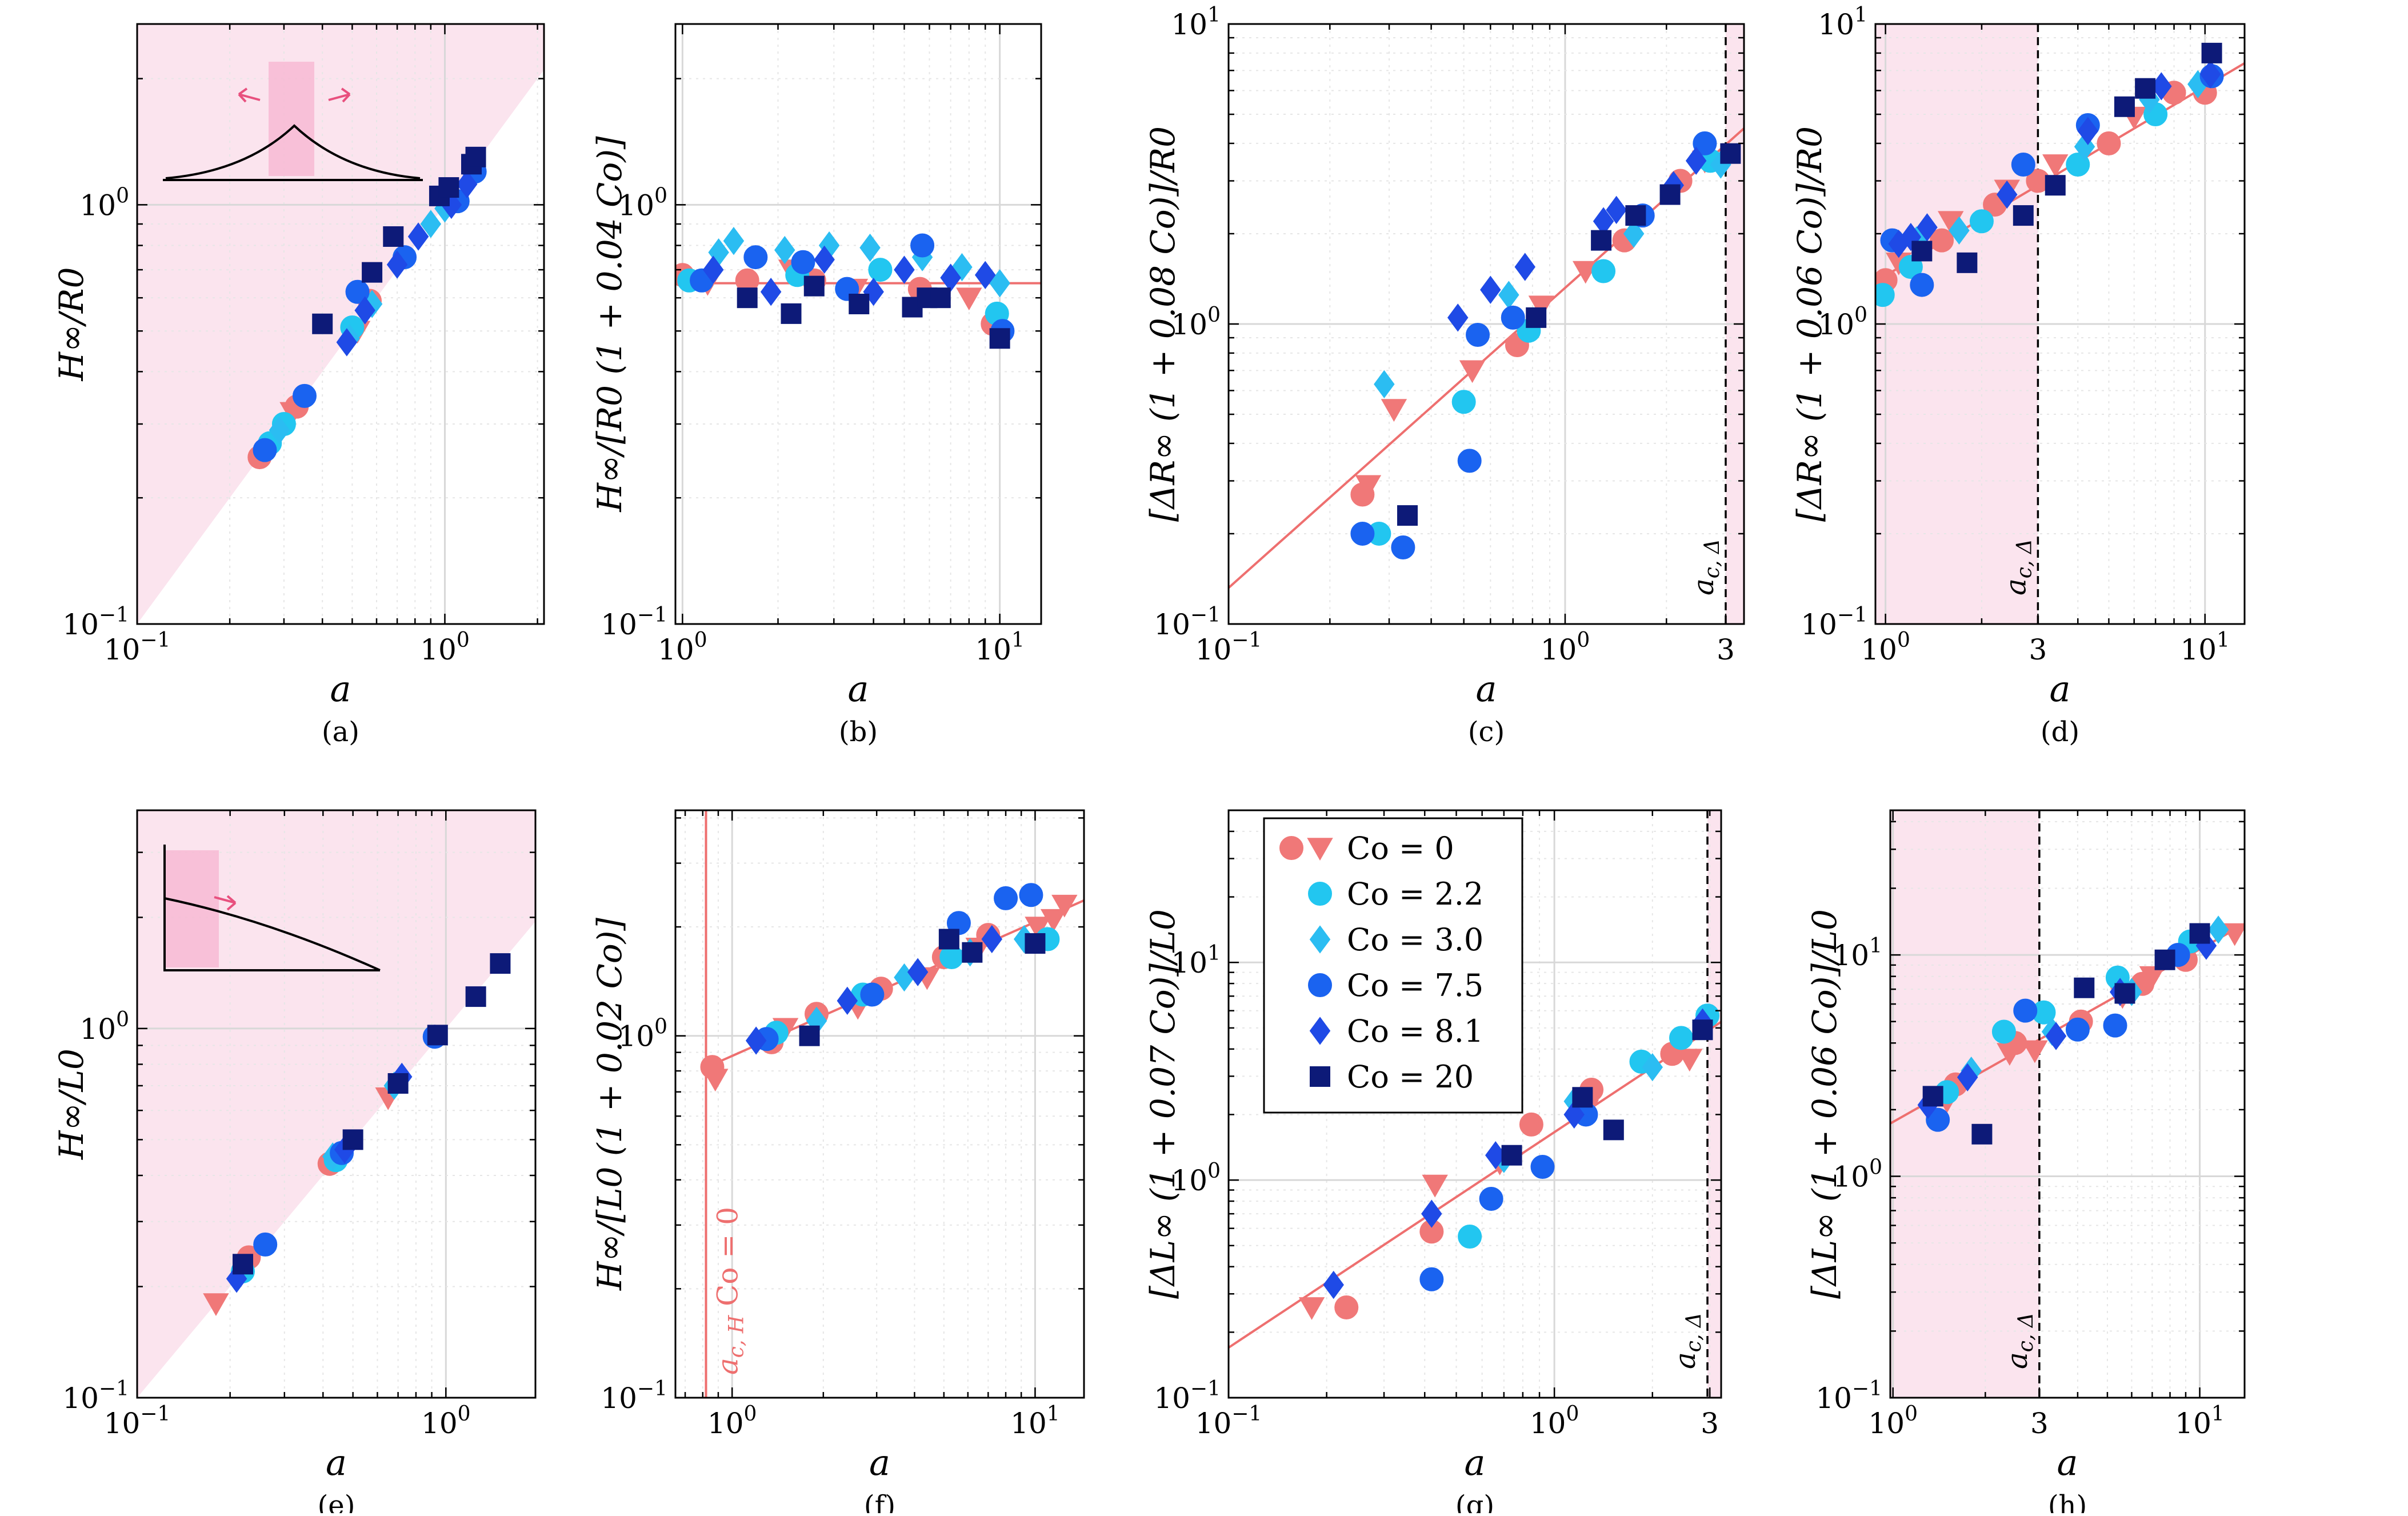  I want to click on inset-drop-profile, so click(293, 152).